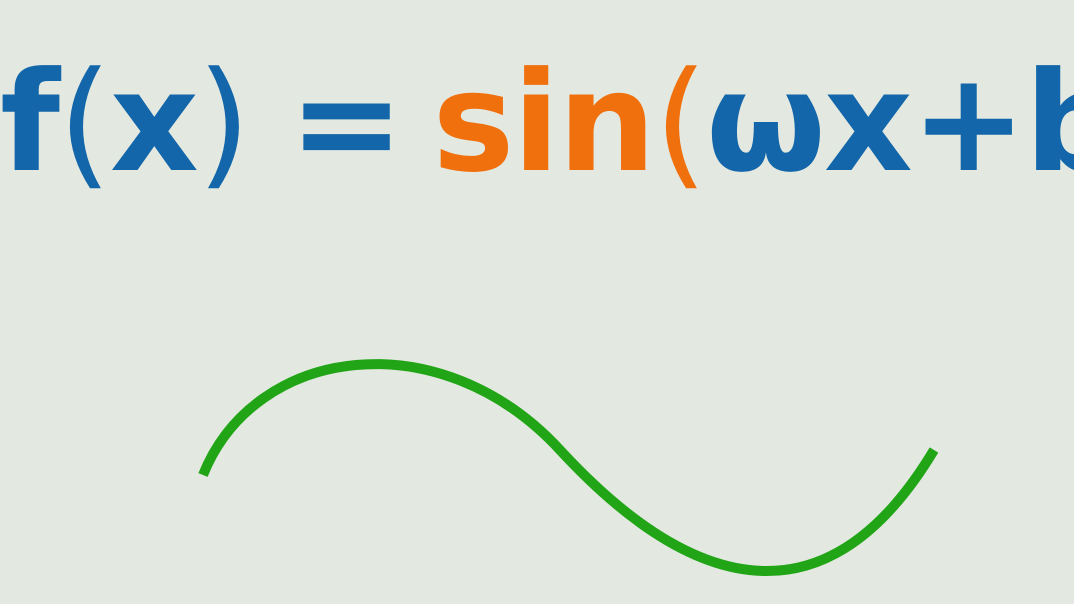 This screenshot has height=604, width=1074. What do you see at coordinates (544, 122) in the screenshot?
I see `formula-sin: sin` at bounding box center [544, 122].